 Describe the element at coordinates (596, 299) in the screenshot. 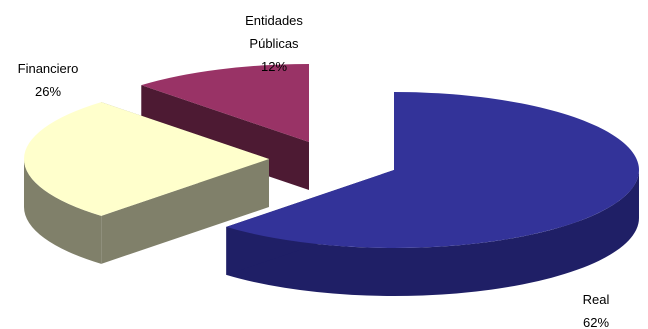

I see `label-real-name: Real` at that location.